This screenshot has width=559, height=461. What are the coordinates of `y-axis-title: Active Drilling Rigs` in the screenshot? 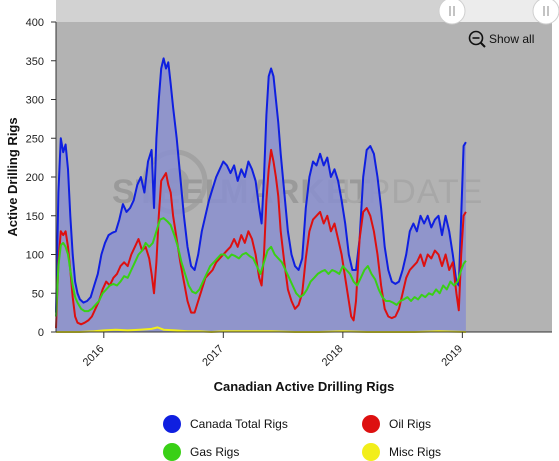 It's located at (12, 176).